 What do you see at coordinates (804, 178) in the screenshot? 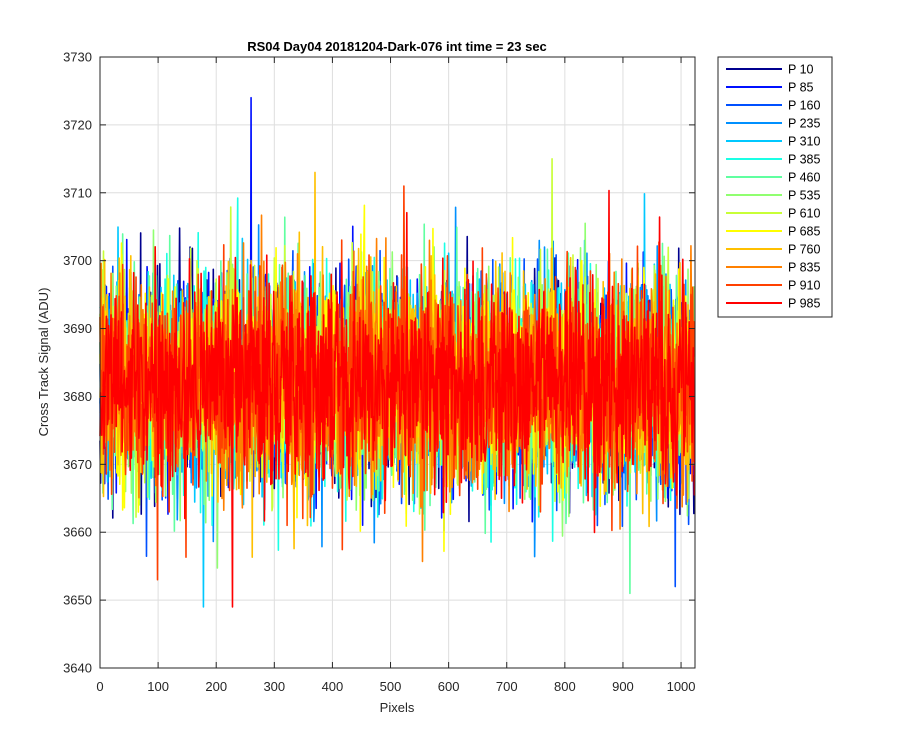
I see `legend-label: P 460` at bounding box center [804, 178].